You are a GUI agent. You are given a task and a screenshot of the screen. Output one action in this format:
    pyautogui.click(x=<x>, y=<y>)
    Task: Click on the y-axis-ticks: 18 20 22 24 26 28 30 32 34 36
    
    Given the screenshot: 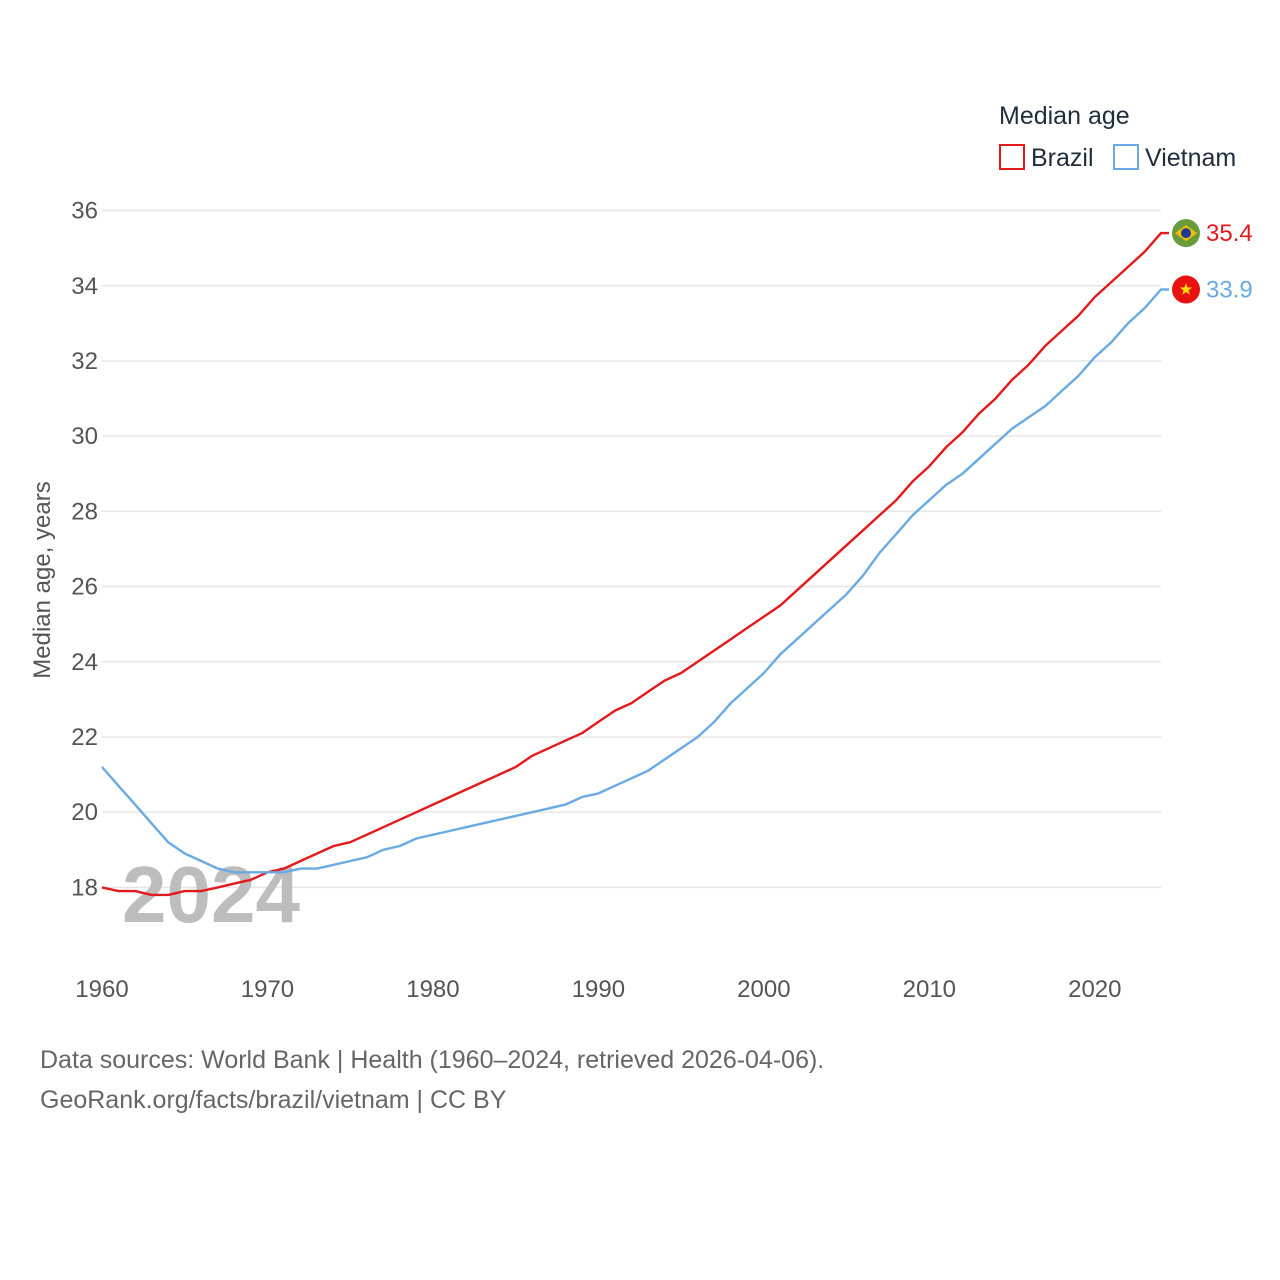 What is the action you would take?
    pyautogui.click(x=84, y=550)
    